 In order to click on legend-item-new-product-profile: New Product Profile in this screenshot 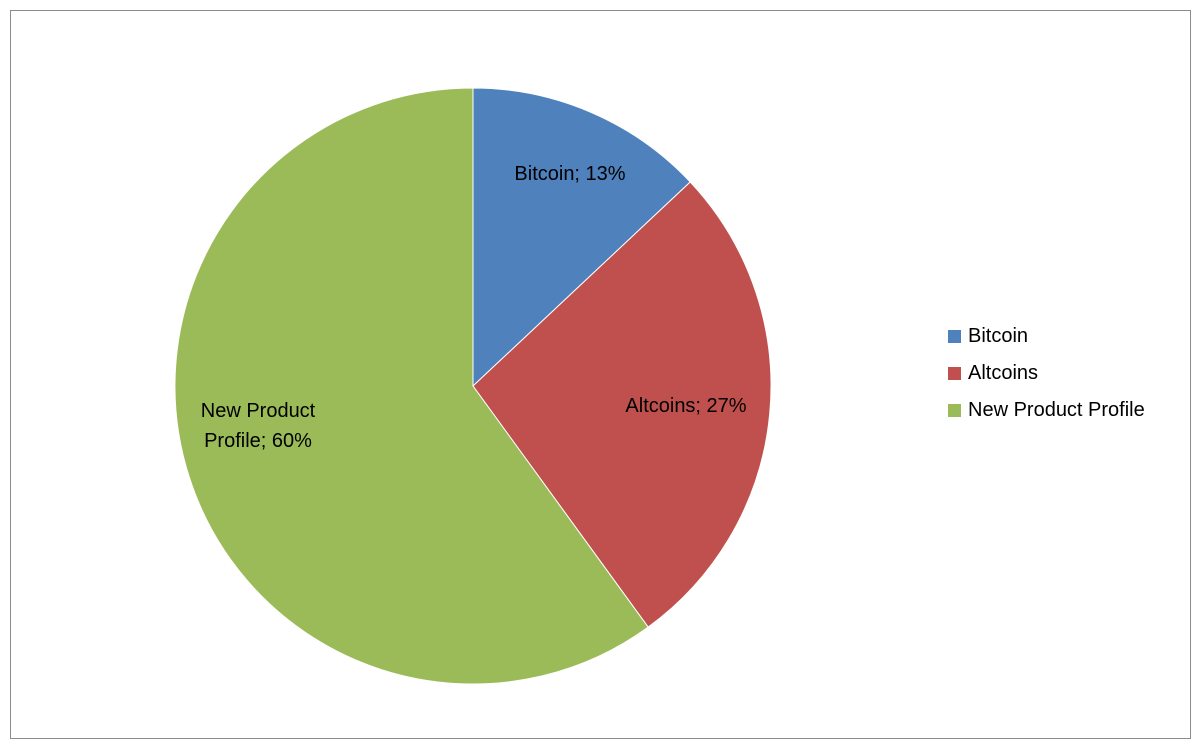, I will do `click(1046, 410)`.